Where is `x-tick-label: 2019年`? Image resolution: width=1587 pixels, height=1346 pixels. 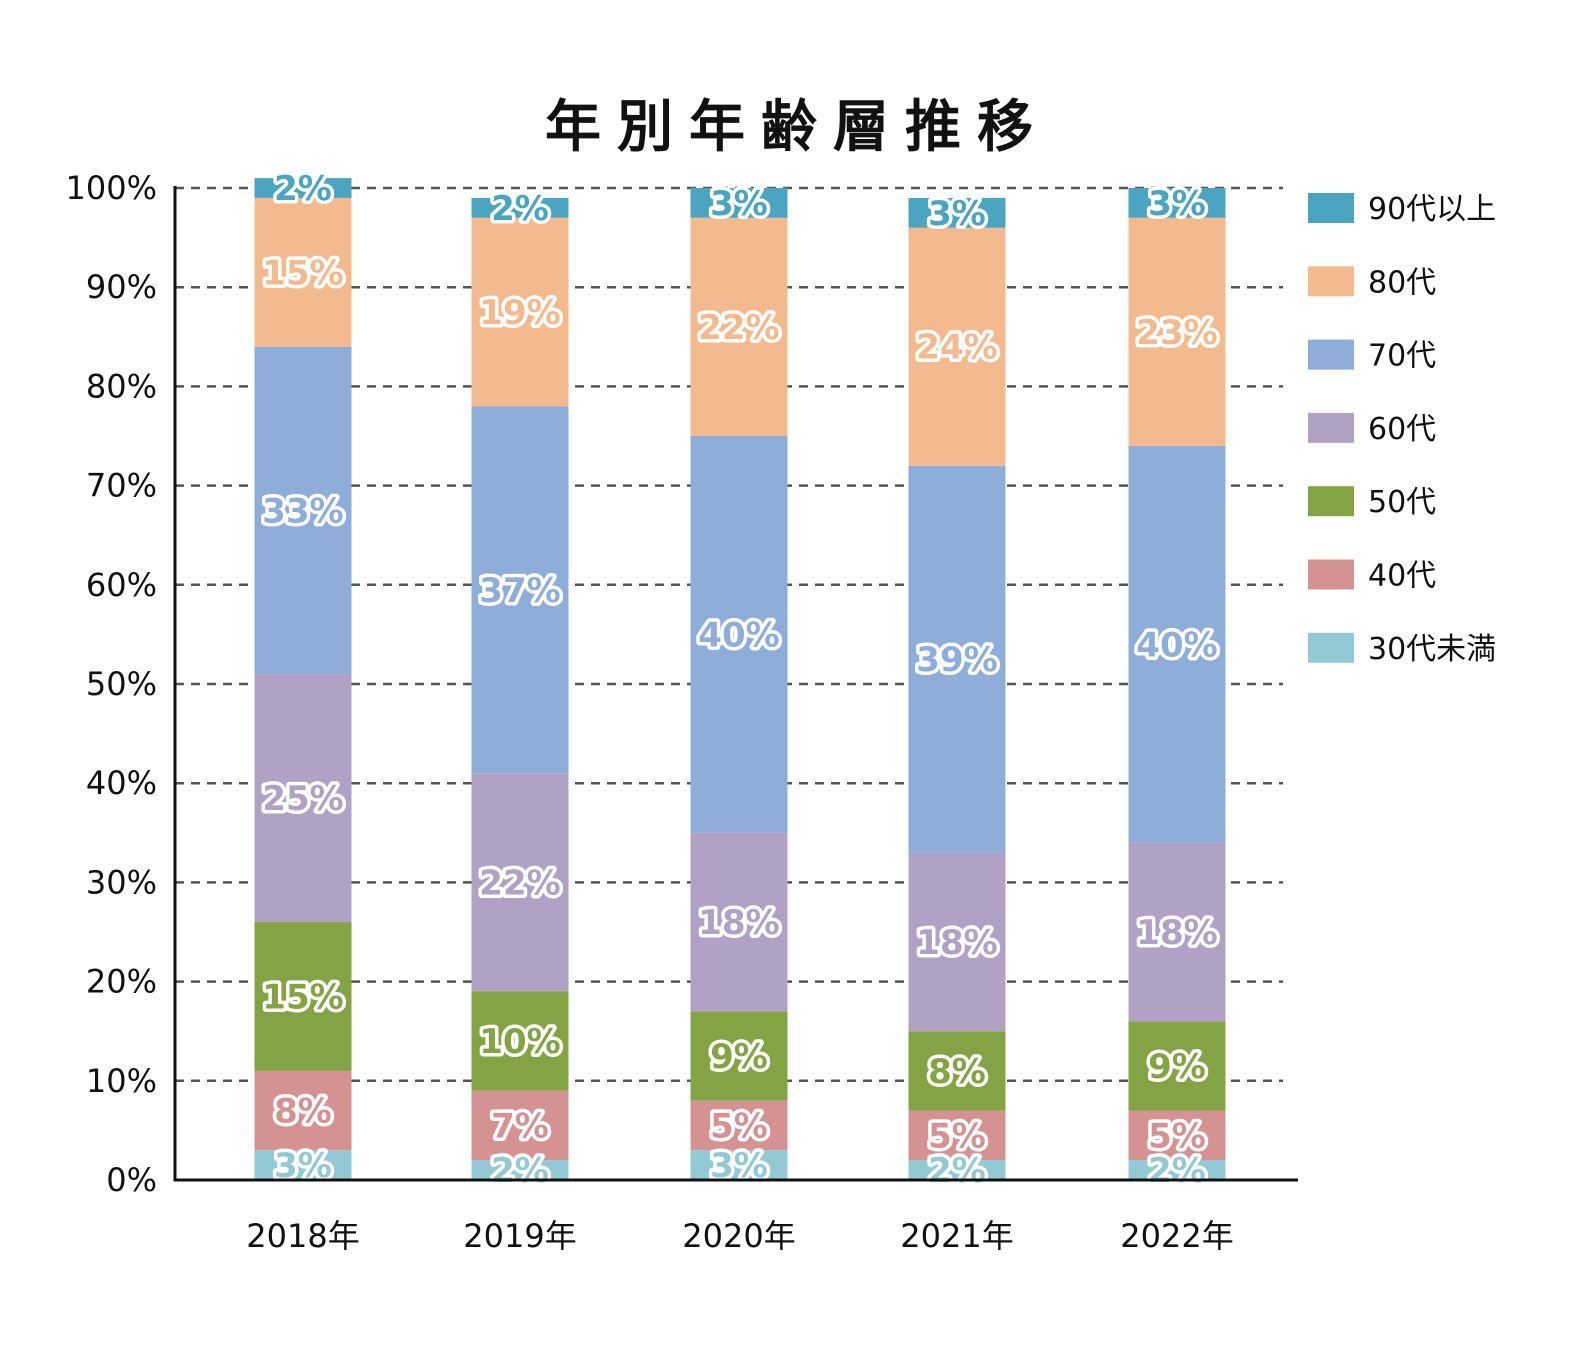 x-tick-label: 2019年 is located at coordinates (519, 1236).